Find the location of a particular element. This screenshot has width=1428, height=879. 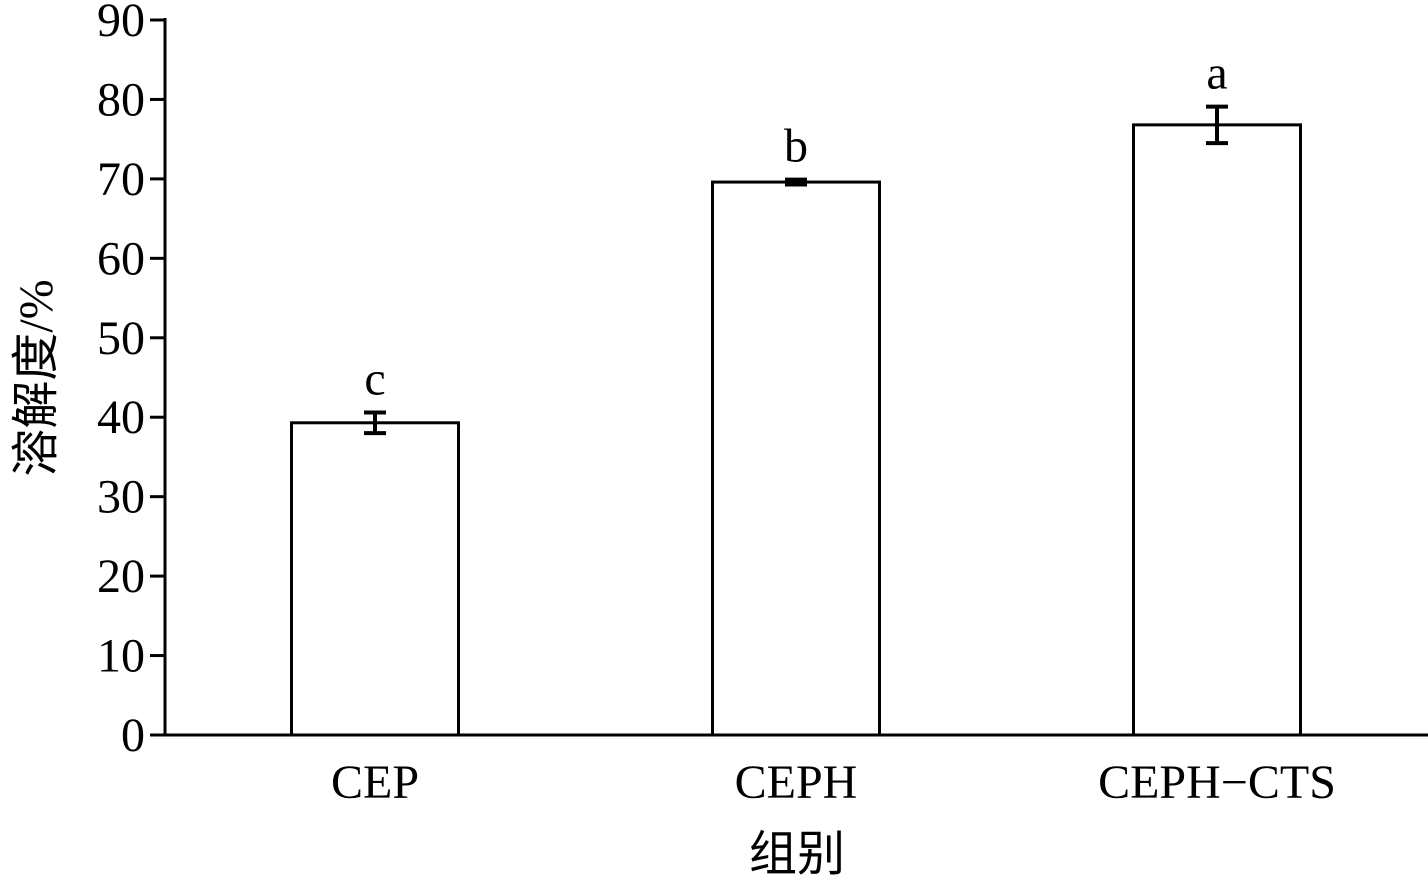

y-tick-label: 0 is located at coordinates (133, 735).